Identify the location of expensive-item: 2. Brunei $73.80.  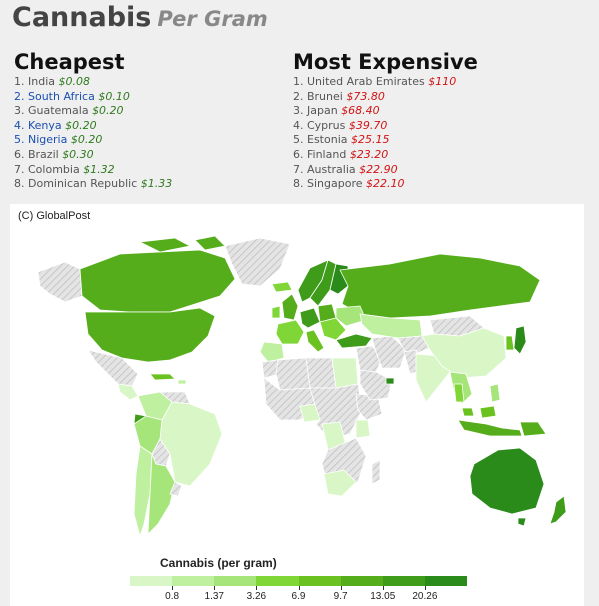
(385, 97).